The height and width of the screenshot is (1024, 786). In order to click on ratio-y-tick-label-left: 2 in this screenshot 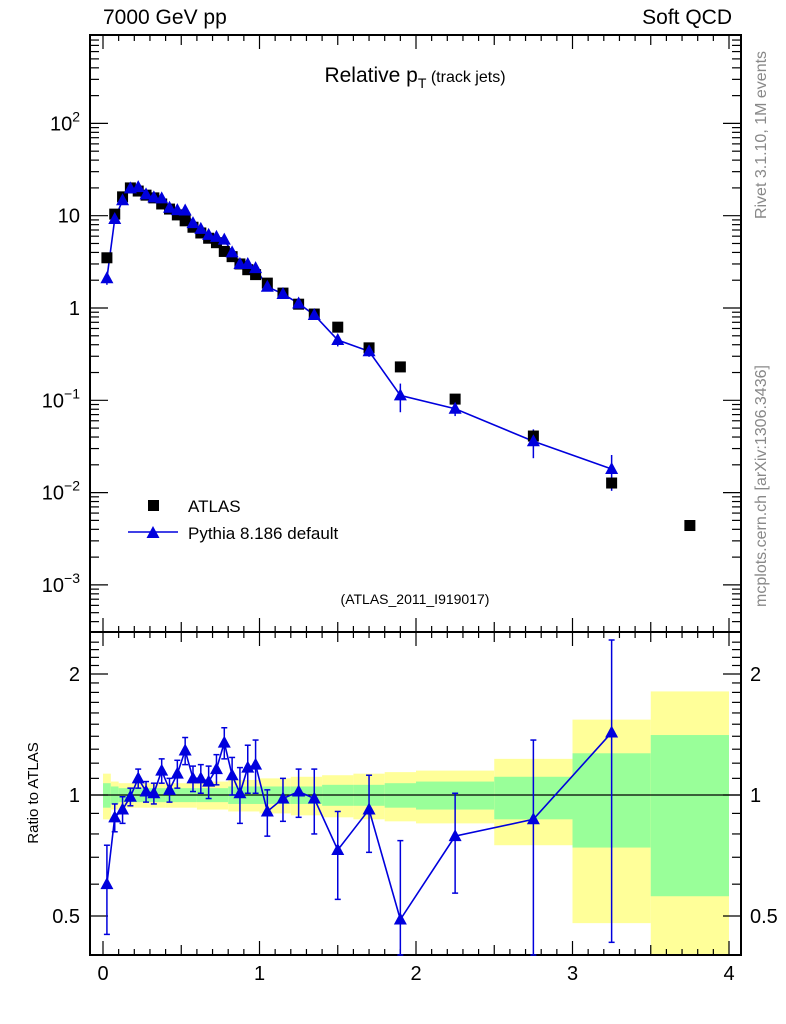, I will do `click(74, 675)`.